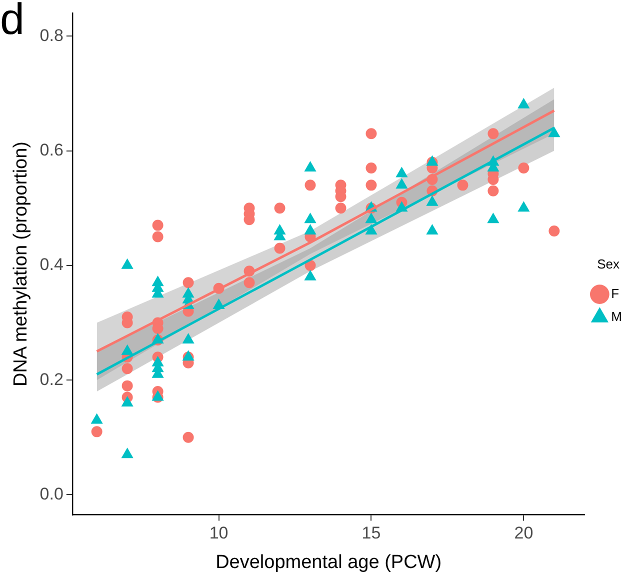  What do you see at coordinates (616, 316) in the screenshot?
I see `legend-label: M` at bounding box center [616, 316].